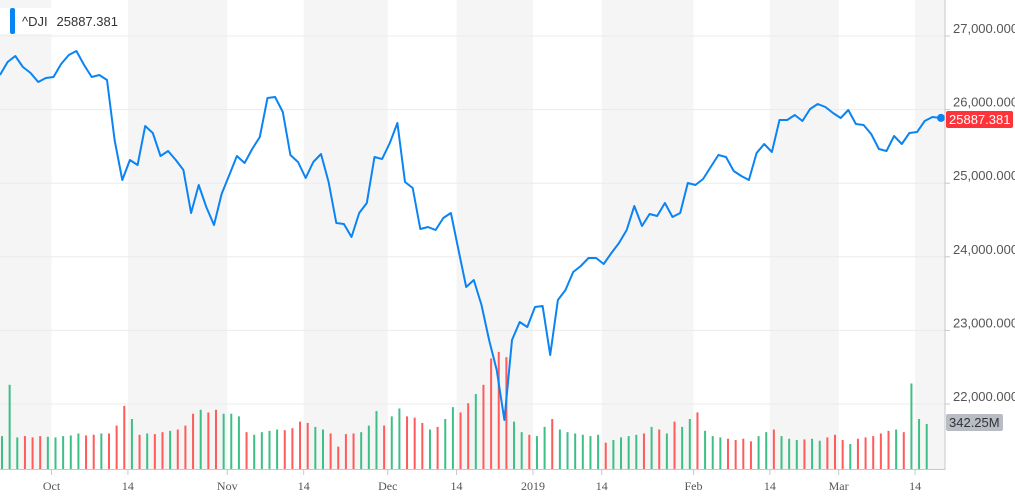  What do you see at coordinates (693, 486) in the screenshot?
I see `x-tick-label: Feb` at bounding box center [693, 486].